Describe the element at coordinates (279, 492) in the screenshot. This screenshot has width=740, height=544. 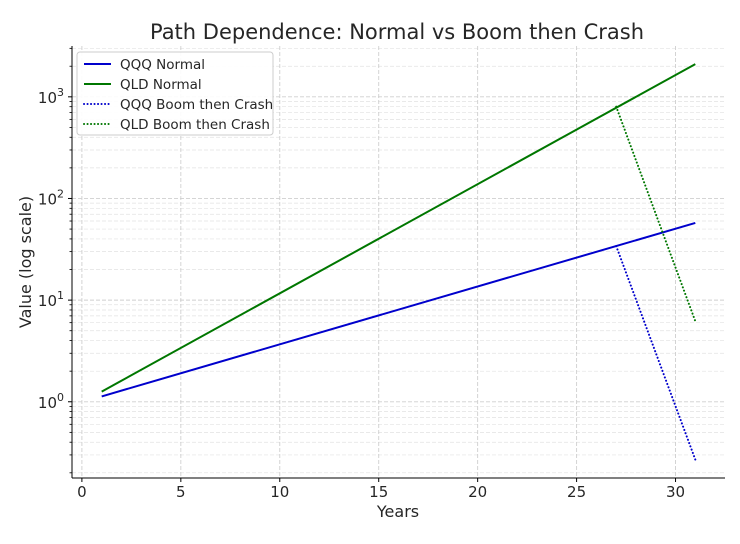
I see `x-tick-label: 10` at that location.